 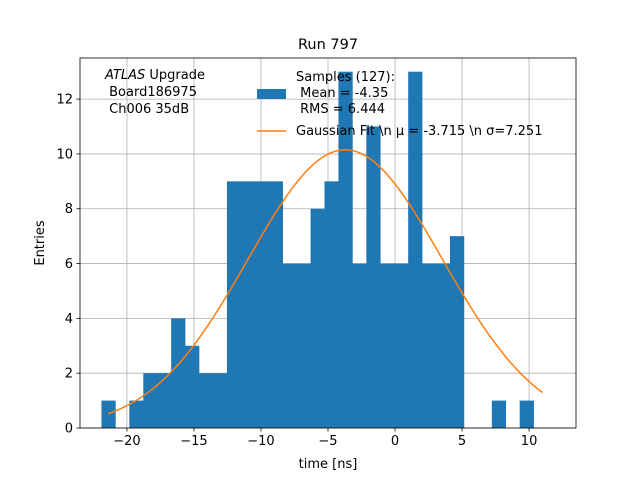 What do you see at coordinates (193, 441) in the screenshot?
I see `x-tick-label: −15` at bounding box center [193, 441].